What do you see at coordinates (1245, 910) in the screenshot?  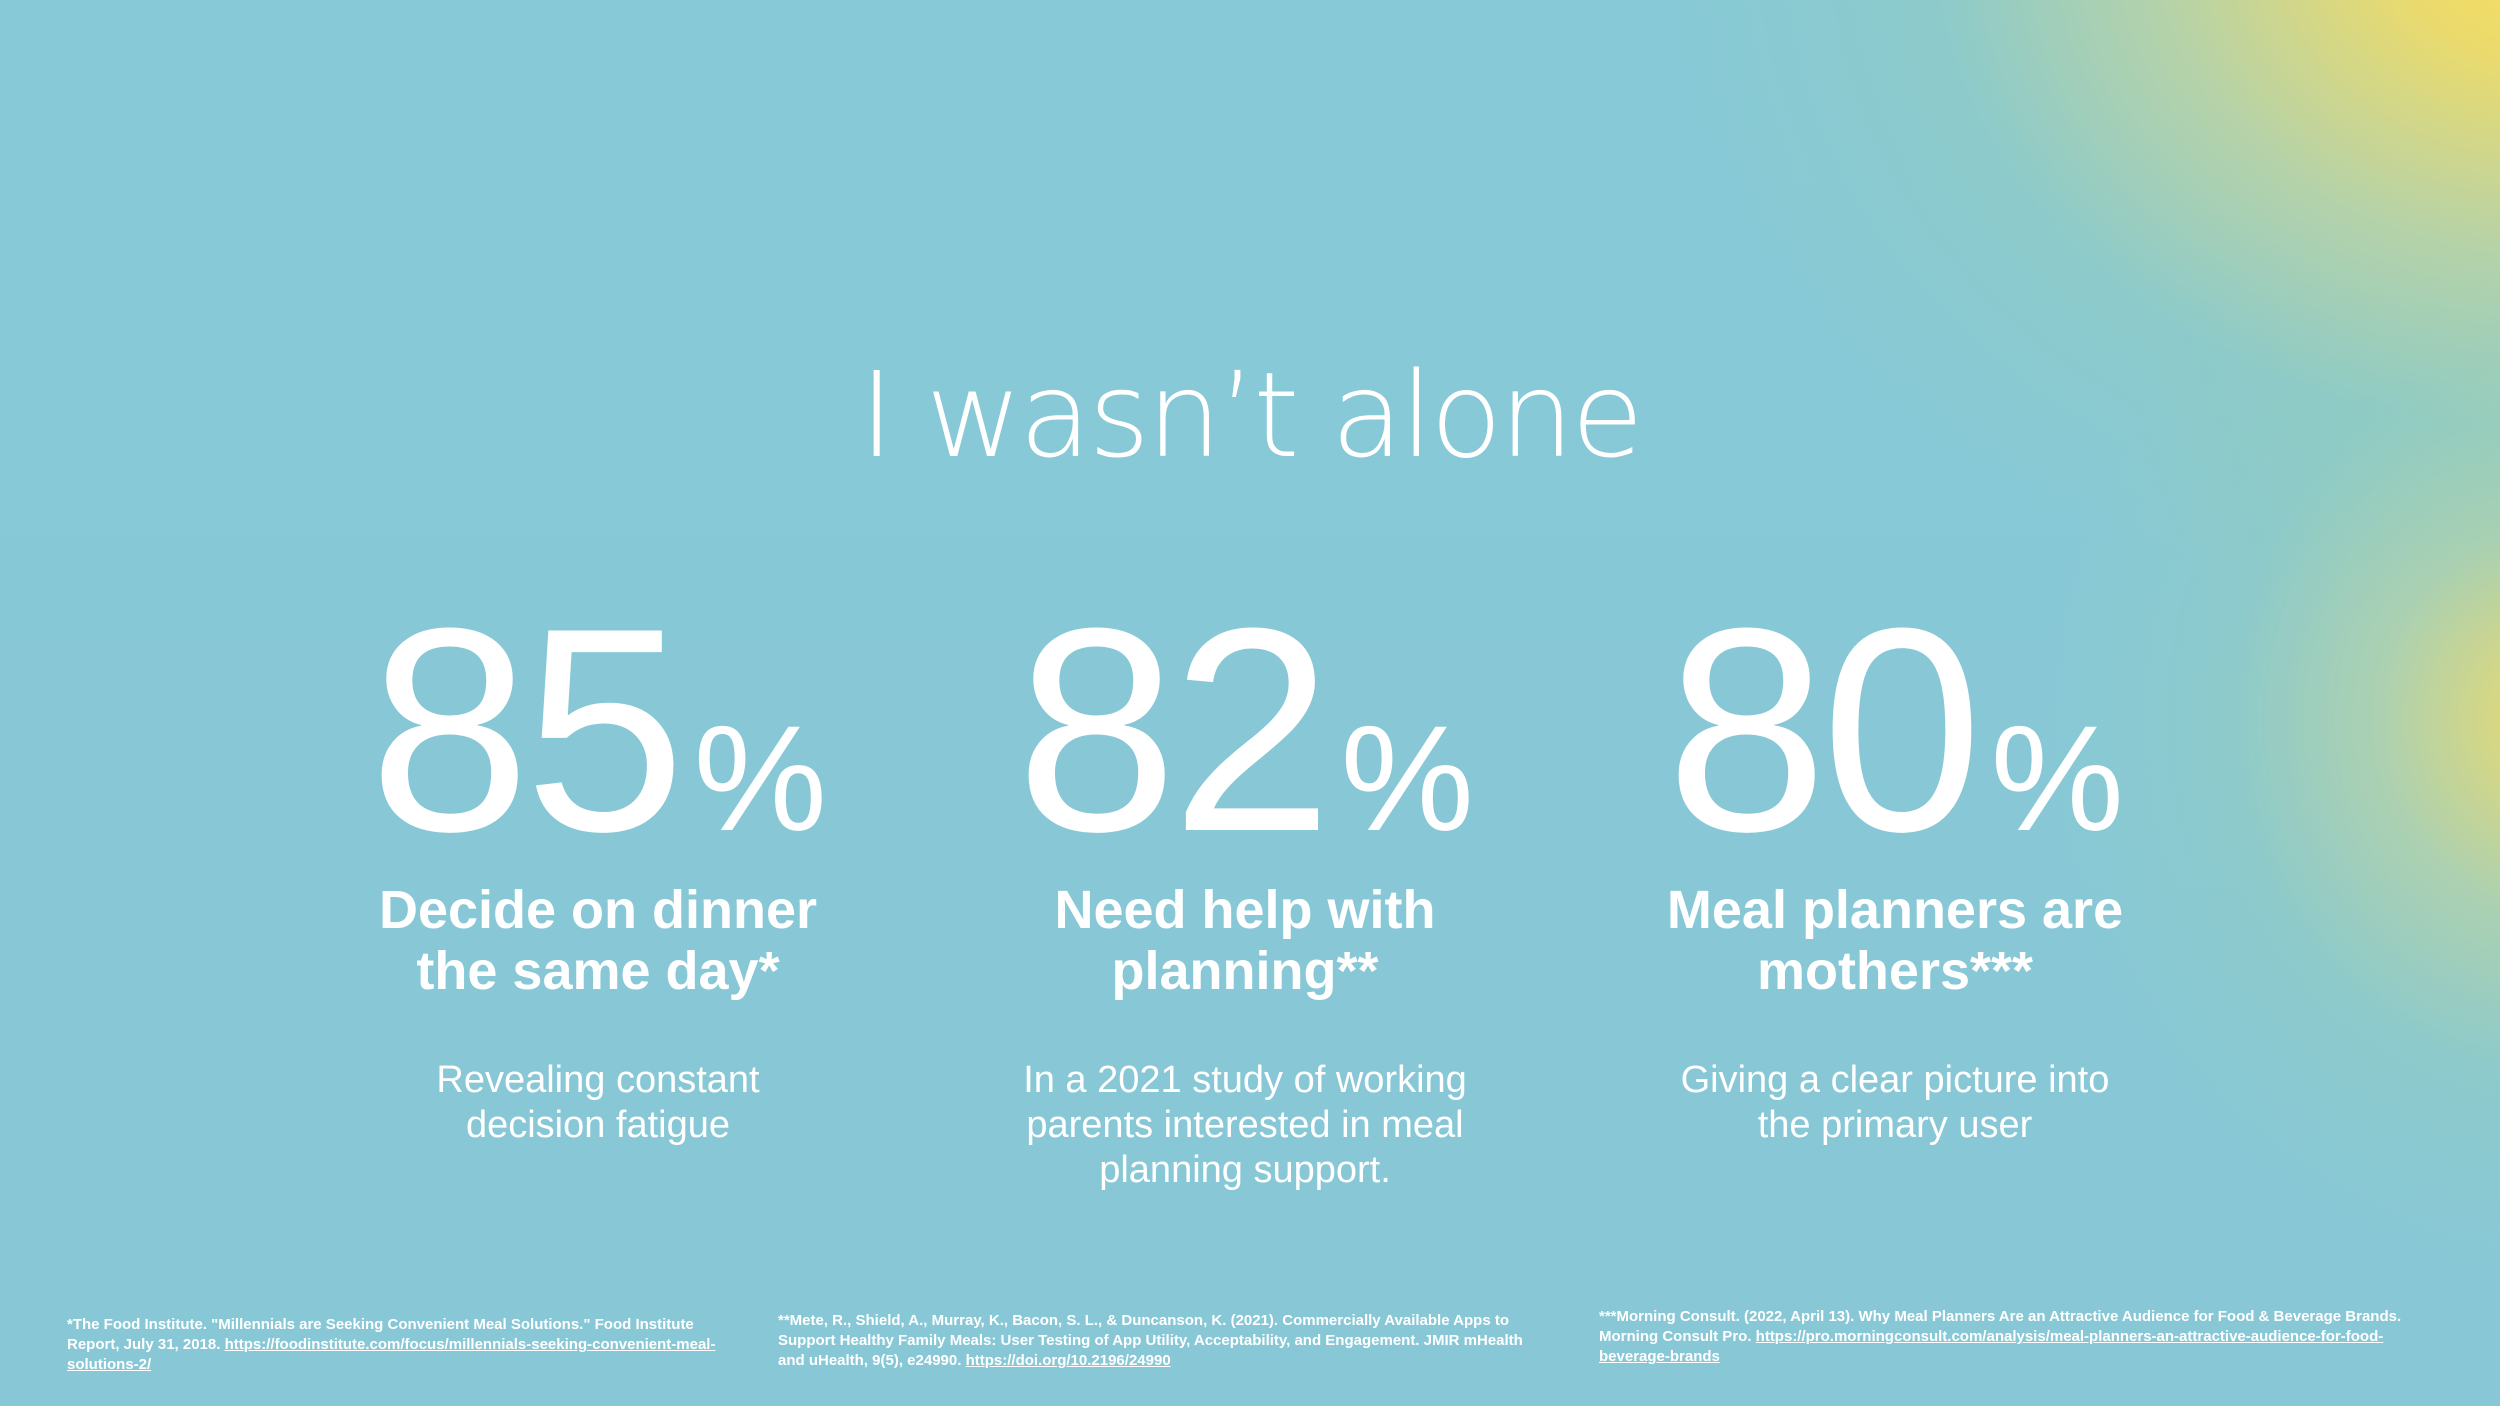 I see `stat-heading-line: Need help with` at bounding box center [1245, 910].